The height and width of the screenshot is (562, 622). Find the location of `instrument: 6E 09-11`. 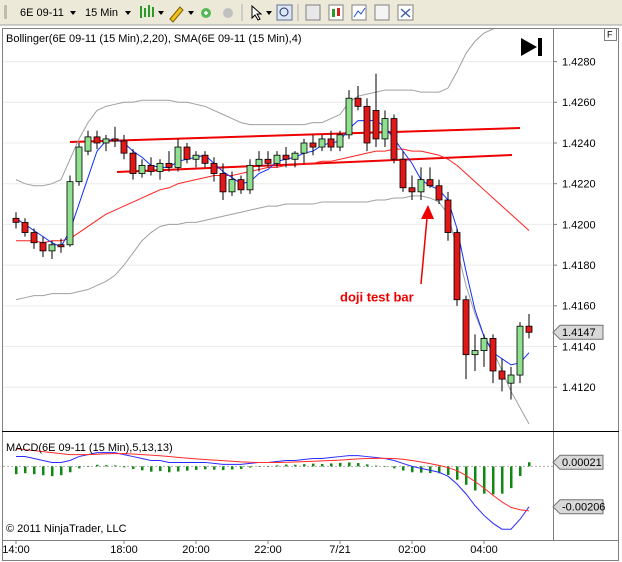

instrument: 6E 09-11 is located at coordinates (42, 13).